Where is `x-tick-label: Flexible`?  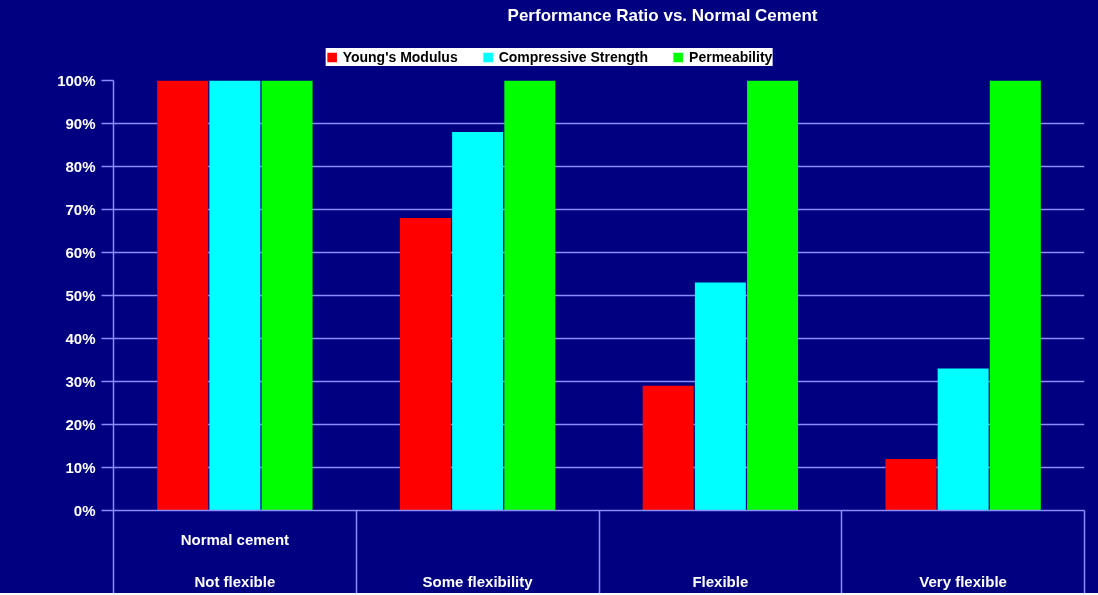 x-tick-label: Flexible is located at coordinates (720, 581).